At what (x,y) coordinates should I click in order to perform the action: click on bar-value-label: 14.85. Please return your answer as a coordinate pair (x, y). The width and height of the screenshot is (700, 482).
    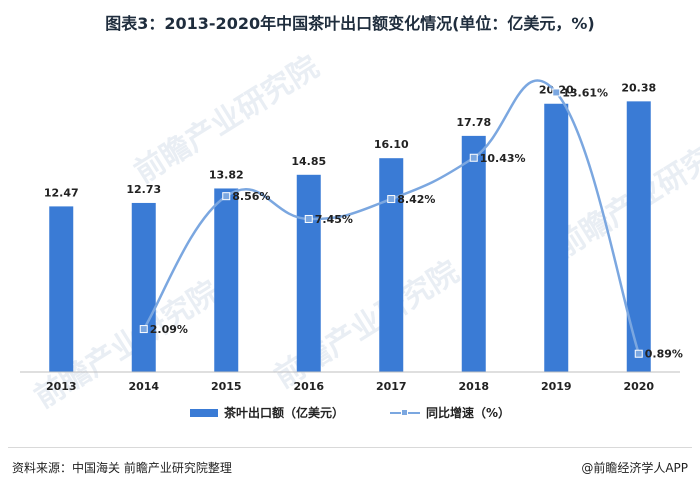
    Looking at the image, I should click on (308, 161).